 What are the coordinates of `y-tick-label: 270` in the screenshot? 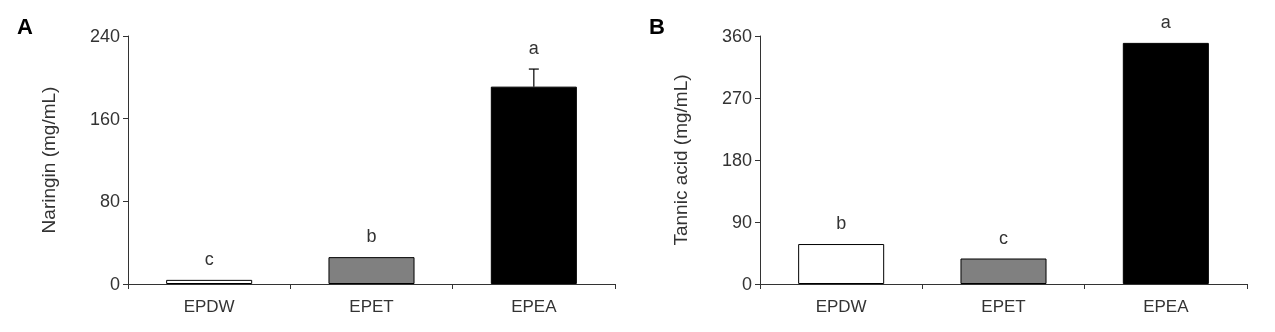 It's located at (736, 98).